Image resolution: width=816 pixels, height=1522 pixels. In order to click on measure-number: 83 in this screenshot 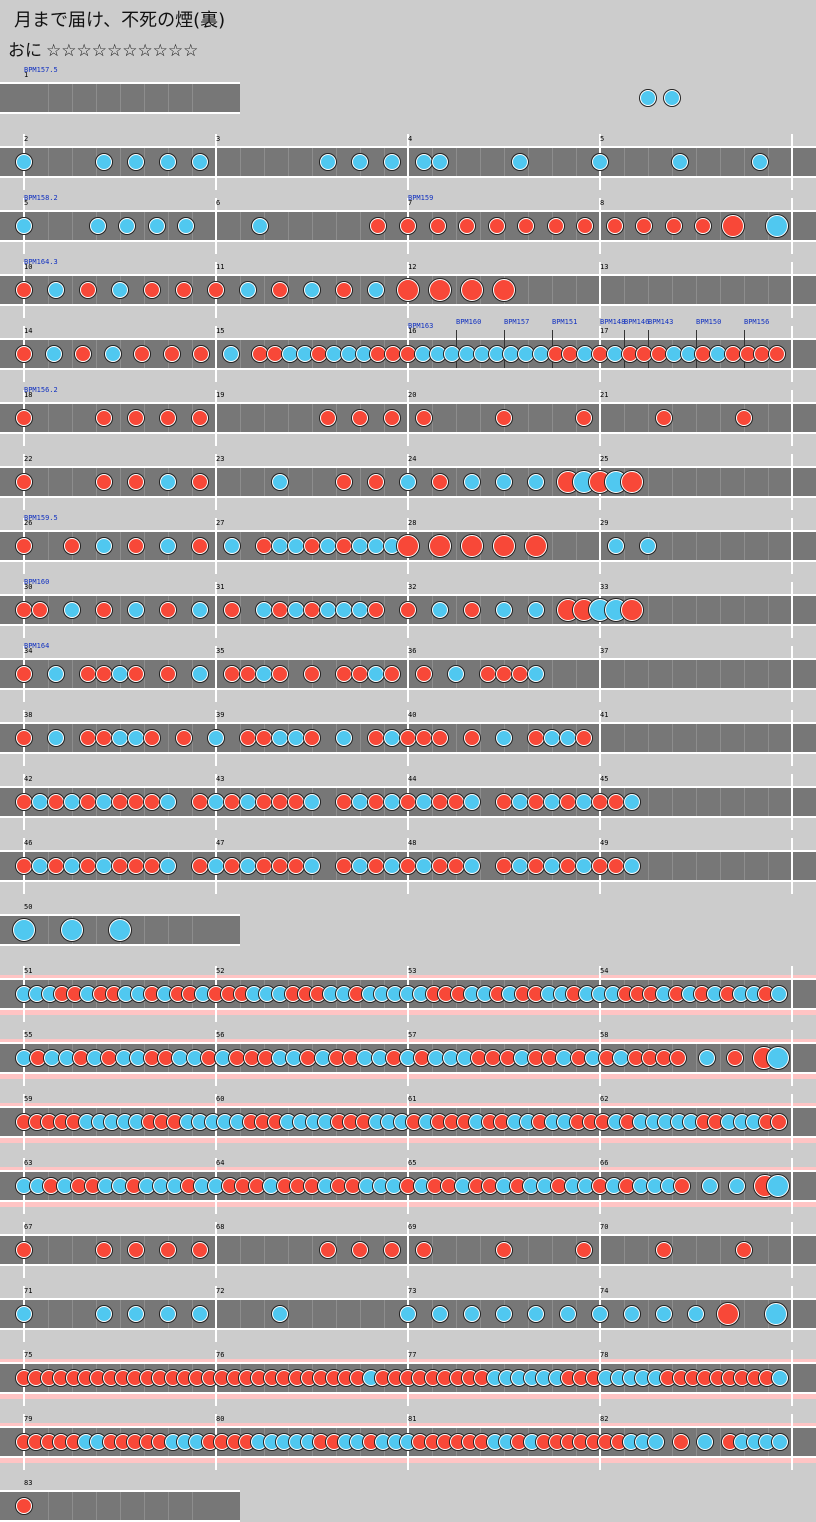, I will do `click(28, 1483)`.